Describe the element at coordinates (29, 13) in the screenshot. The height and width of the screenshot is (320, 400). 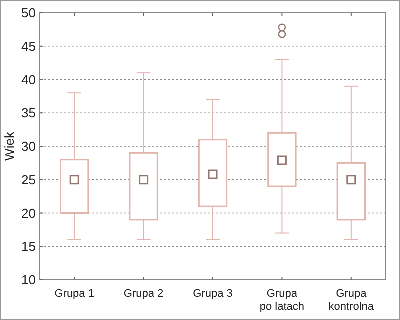
I see `y-tick-label: 50` at that location.